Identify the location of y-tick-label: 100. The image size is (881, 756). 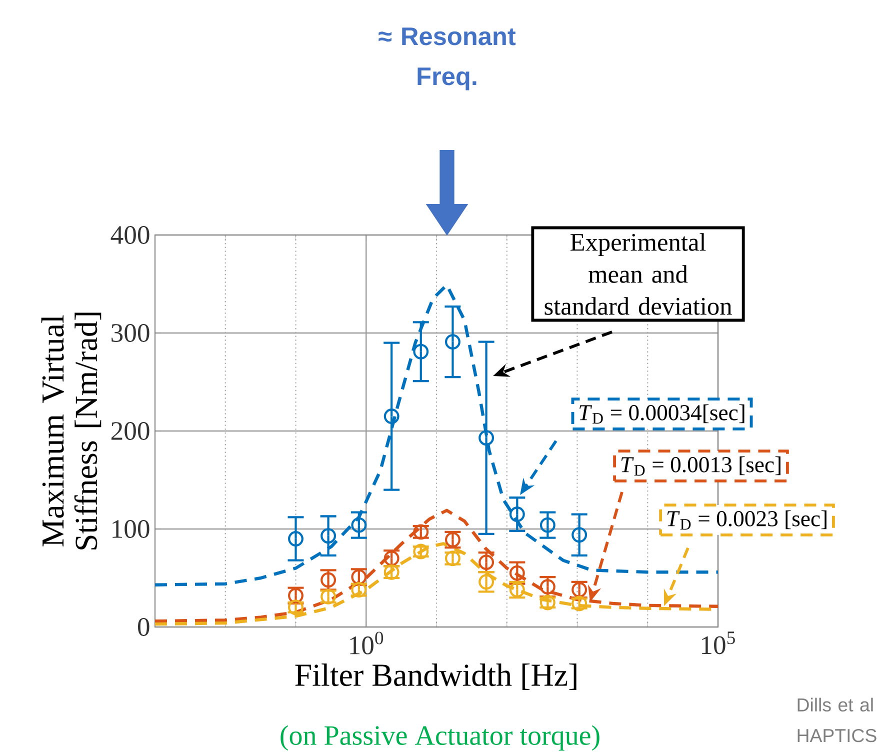
(131, 529).